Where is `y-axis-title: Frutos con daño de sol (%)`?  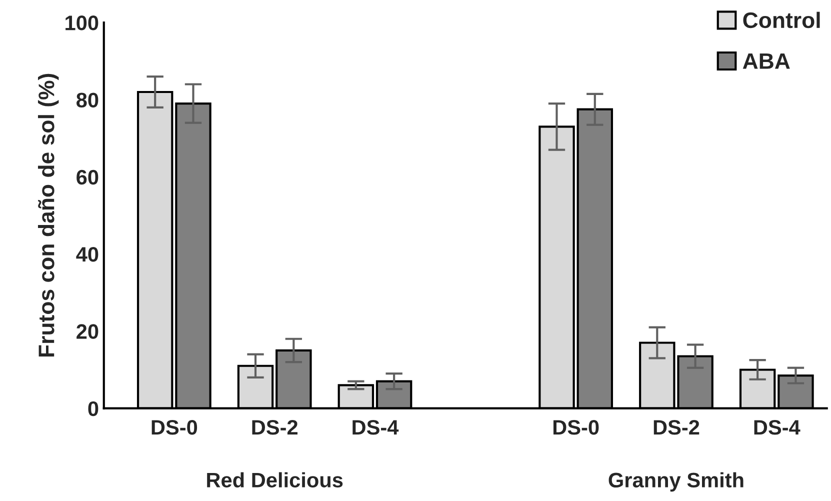
y-axis-title: Frutos con daño de sol (%) is located at coordinates (48, 215).